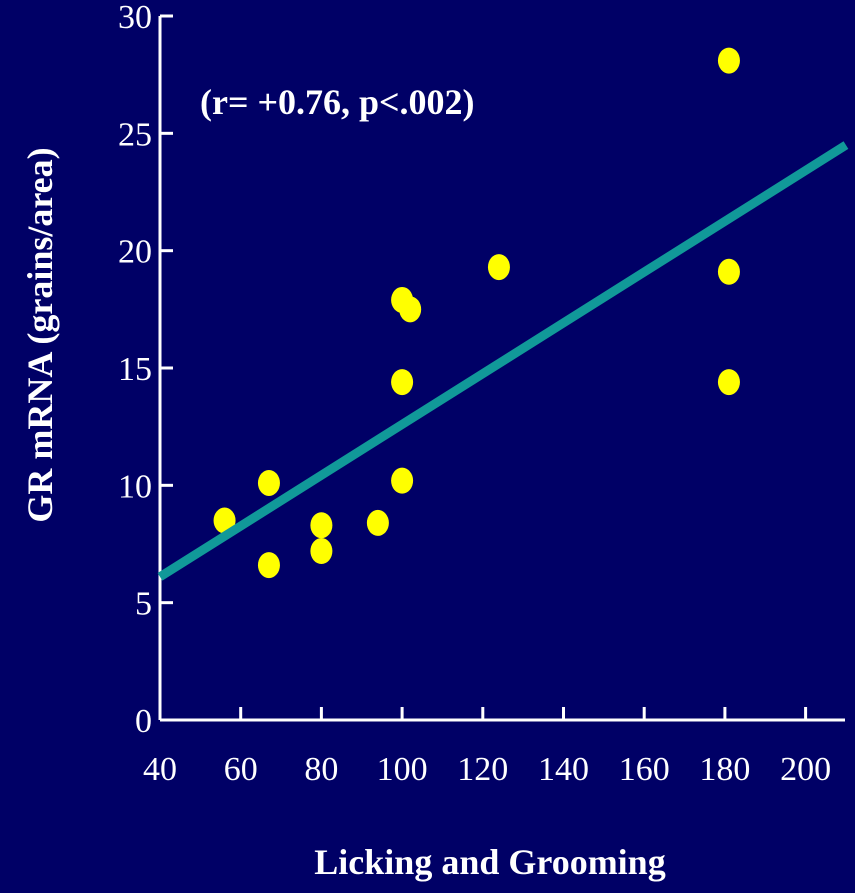  Describe the element at coordinates (487, 747) in the screenshot. I see `x-ticks: 40 60 80 100 120 140 160 180 200` at that location.